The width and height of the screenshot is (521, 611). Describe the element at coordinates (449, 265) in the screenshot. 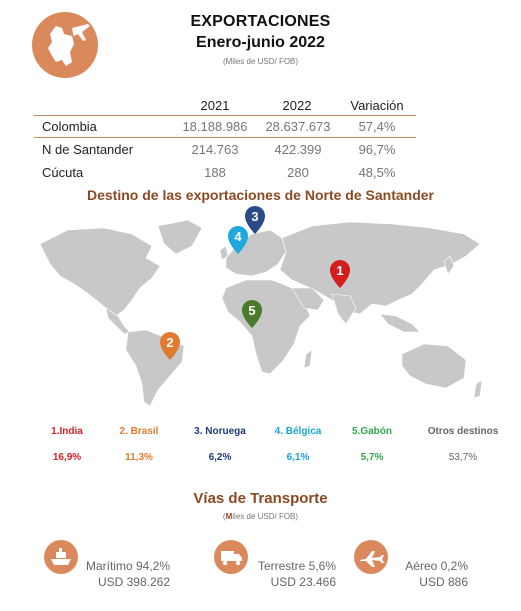

I see `japan-shape` at that location.